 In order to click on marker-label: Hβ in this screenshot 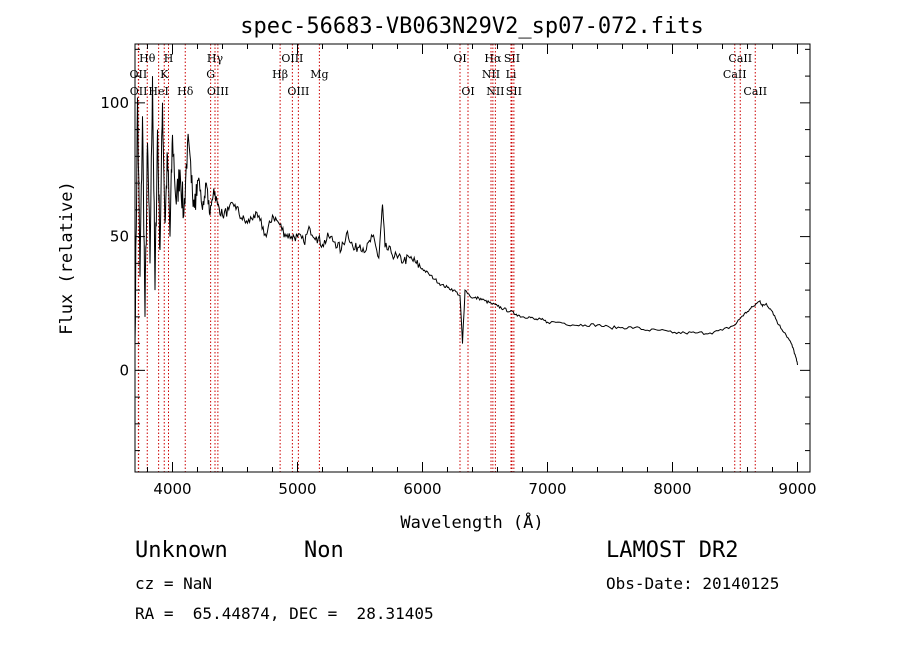, I will do `click(280, 74)`.